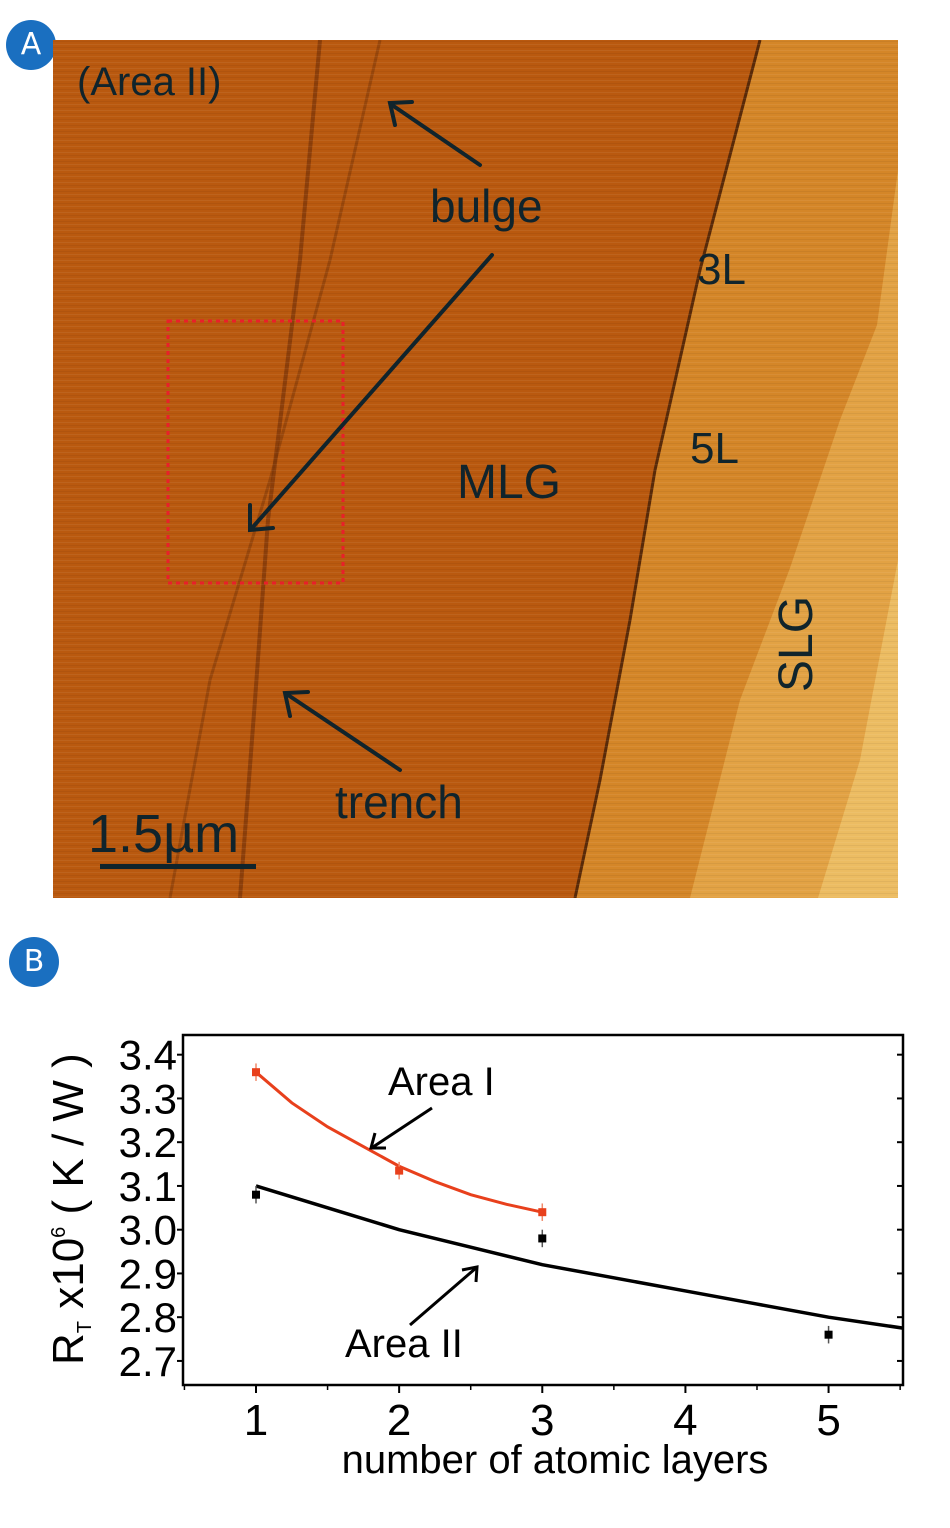 The image size is (950, 1528). I want to click on trench-label: trench, so click(399, 802).